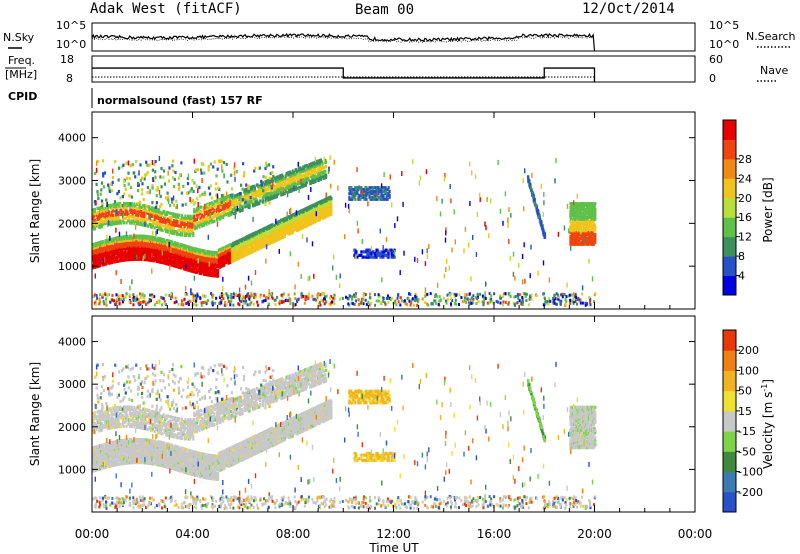 This screenshot has width=800, height=554. What do you see at coordinates (393, 37) in the screenshot?
I see `nsky-frame` at bounding box center [393, 37].